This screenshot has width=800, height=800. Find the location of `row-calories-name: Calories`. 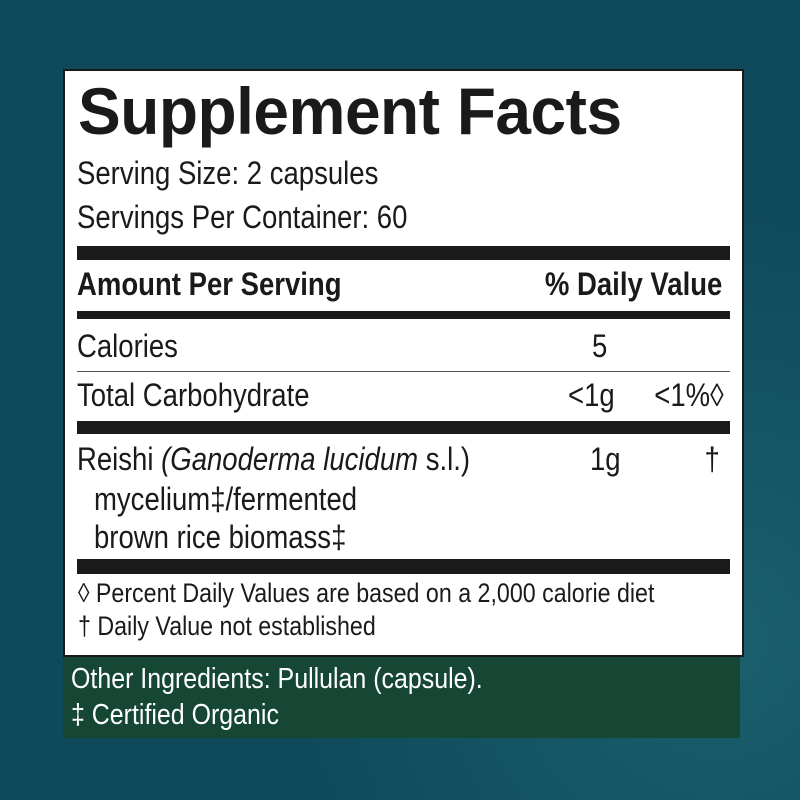

row-calories-name: Calories is located at coordinates (127, 346).